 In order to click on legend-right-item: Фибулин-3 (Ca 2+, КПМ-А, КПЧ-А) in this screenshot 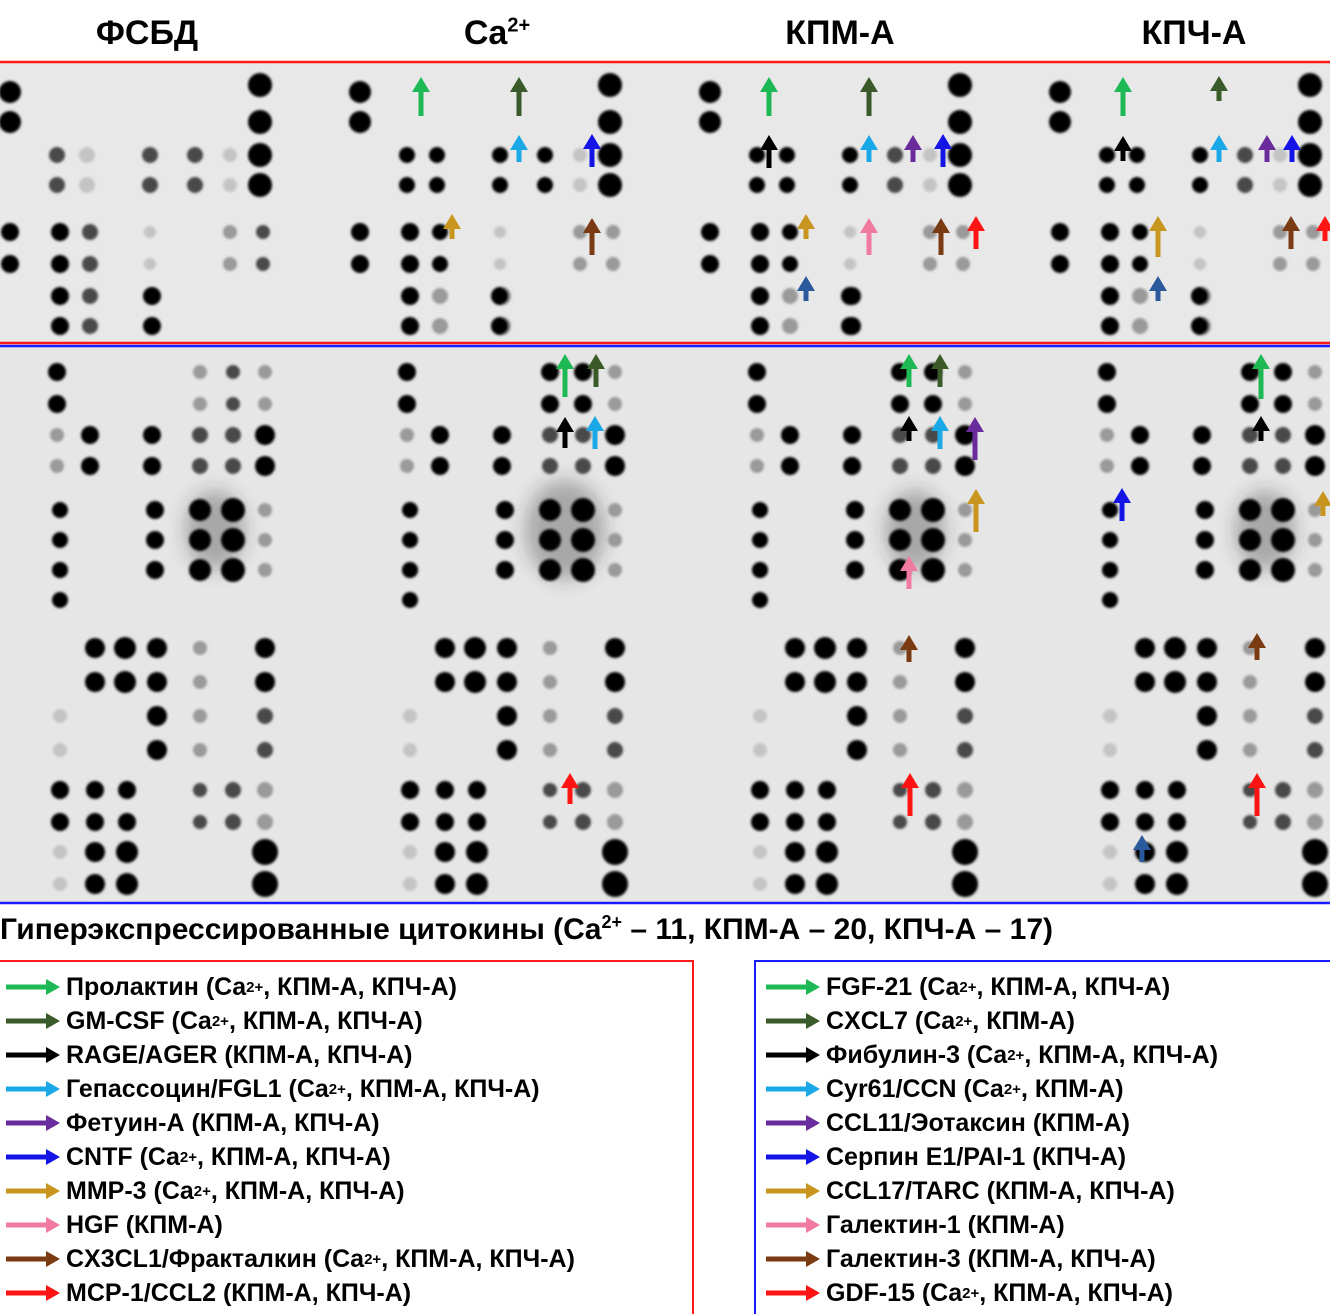, I will do `click(991, 1055)`.